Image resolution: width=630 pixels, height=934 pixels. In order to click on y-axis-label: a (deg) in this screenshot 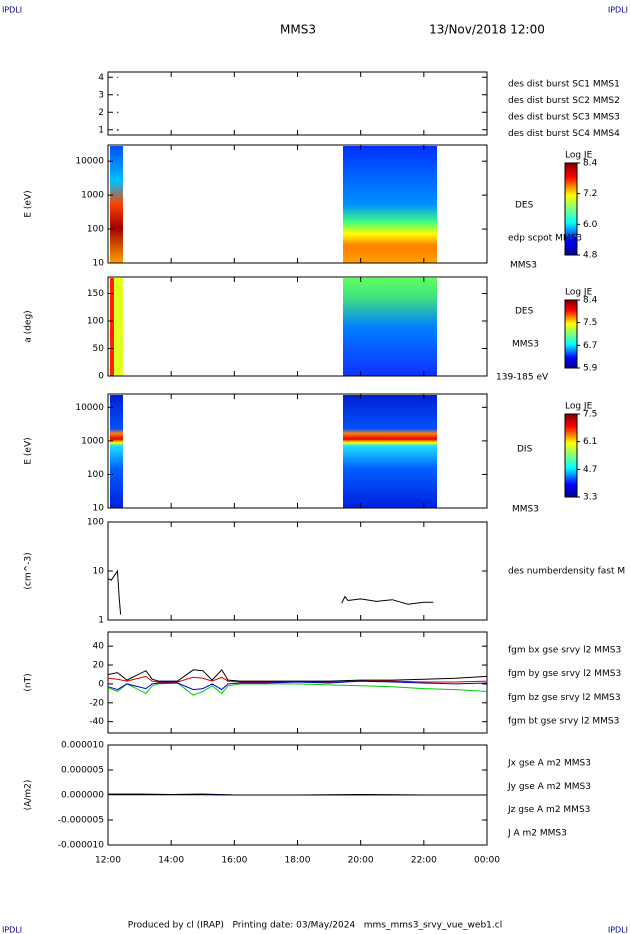, I will do `click(29, 326)`.